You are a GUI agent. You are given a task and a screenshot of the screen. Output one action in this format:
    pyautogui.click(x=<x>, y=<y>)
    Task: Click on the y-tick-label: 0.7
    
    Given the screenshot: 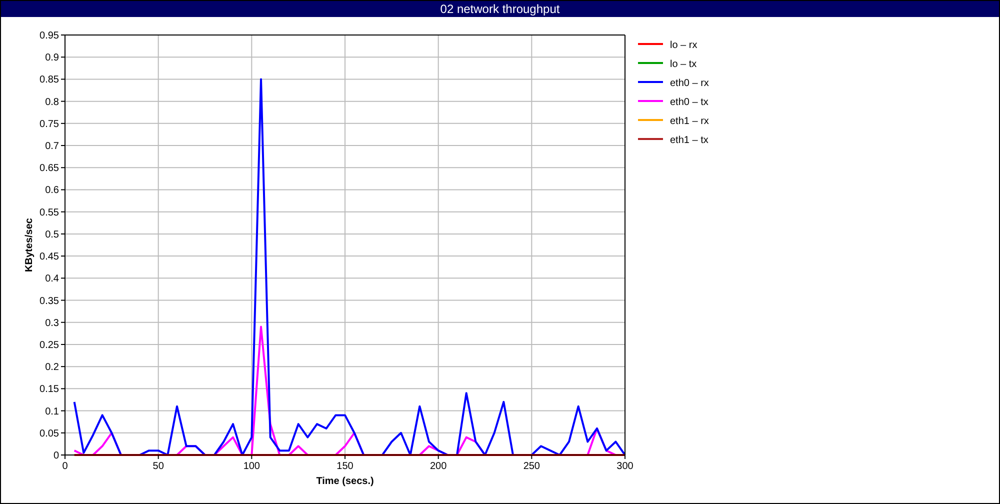 What is the action you would take?
    pyautogui.click(x=52, y=146)
    